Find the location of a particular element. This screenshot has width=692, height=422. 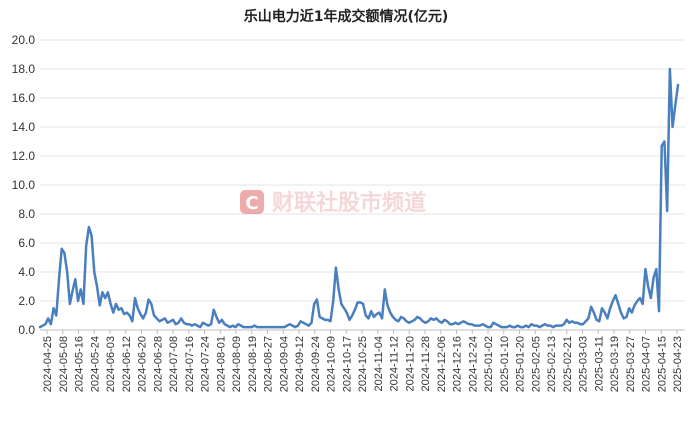

x-tick-label: 2024-11-12 is located at coordinates (395, 363).